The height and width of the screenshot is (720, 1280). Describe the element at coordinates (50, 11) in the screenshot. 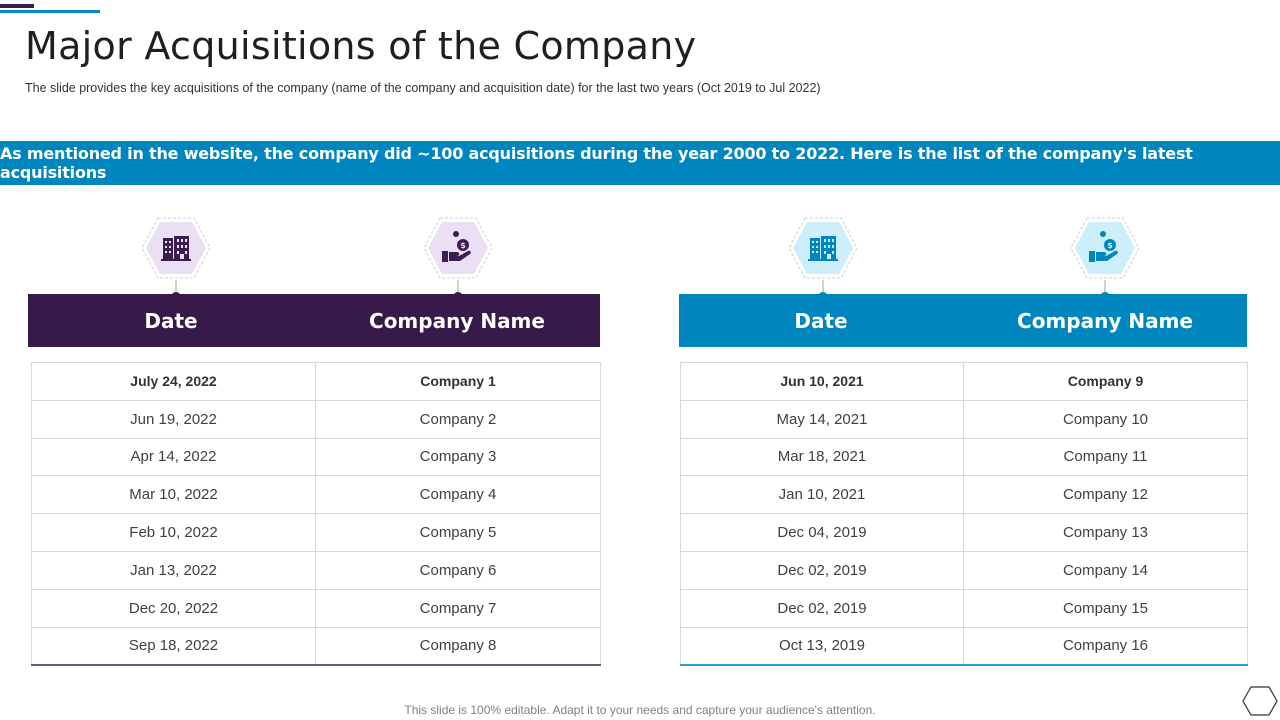

I see `corner-accent-blue` at that location.